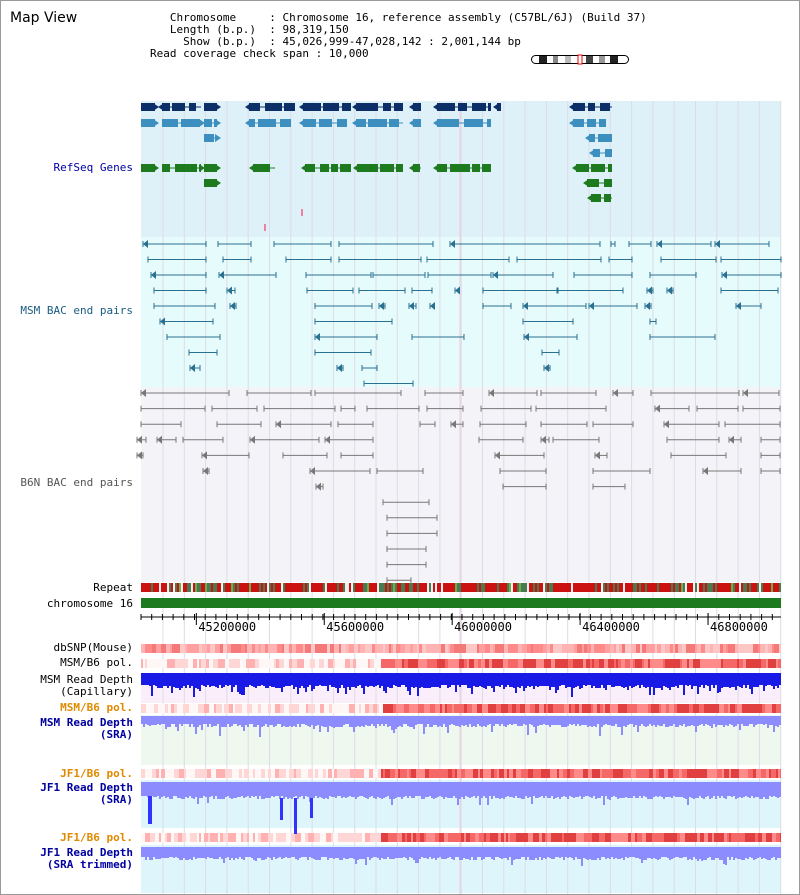 The image size is (800, 895). I want to click on chromosome-ideogram, so click(581, 60).